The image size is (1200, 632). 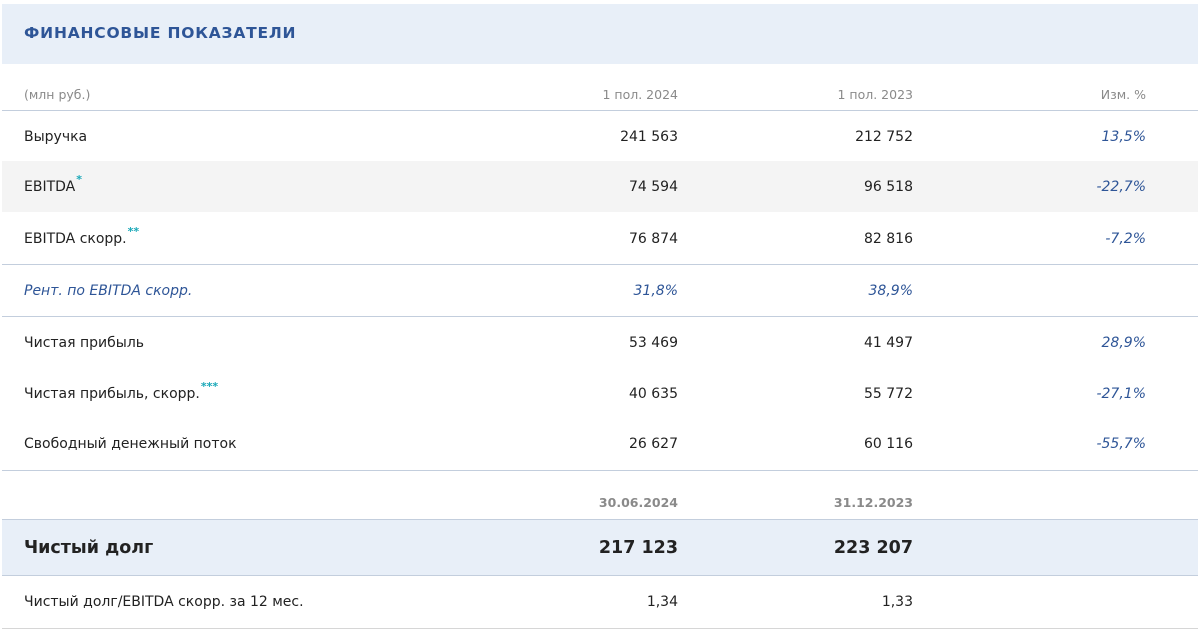 What do you see at coordinates (638, 502) in the screenshot?
I see `debt-date-1: 30.06.2024` at bounding box center [638, 502].